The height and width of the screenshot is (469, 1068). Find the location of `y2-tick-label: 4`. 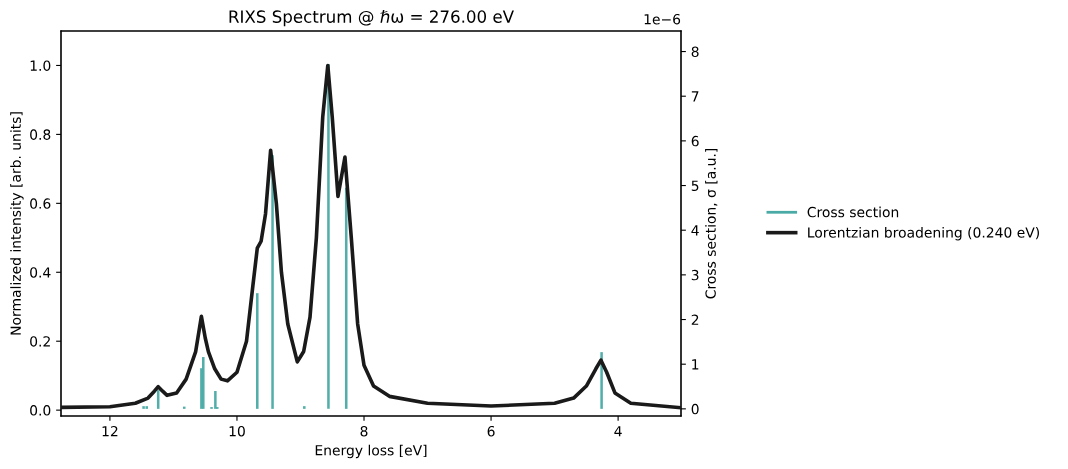

y2-tick-label: 4 is located at coordinates (695, 230).